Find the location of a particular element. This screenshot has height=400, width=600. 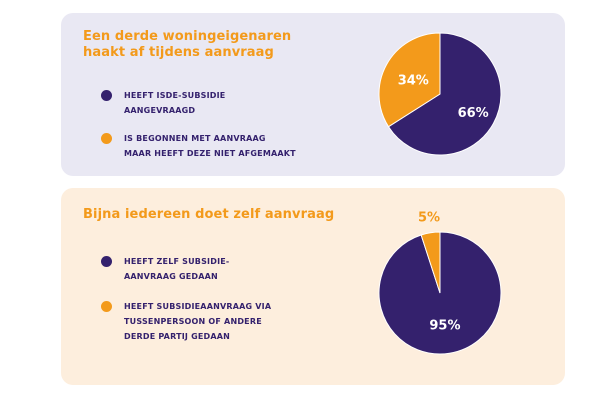

legend-label-line: HEEFT ZELF SUBSIDIE- is located at coordinates (177, 261).